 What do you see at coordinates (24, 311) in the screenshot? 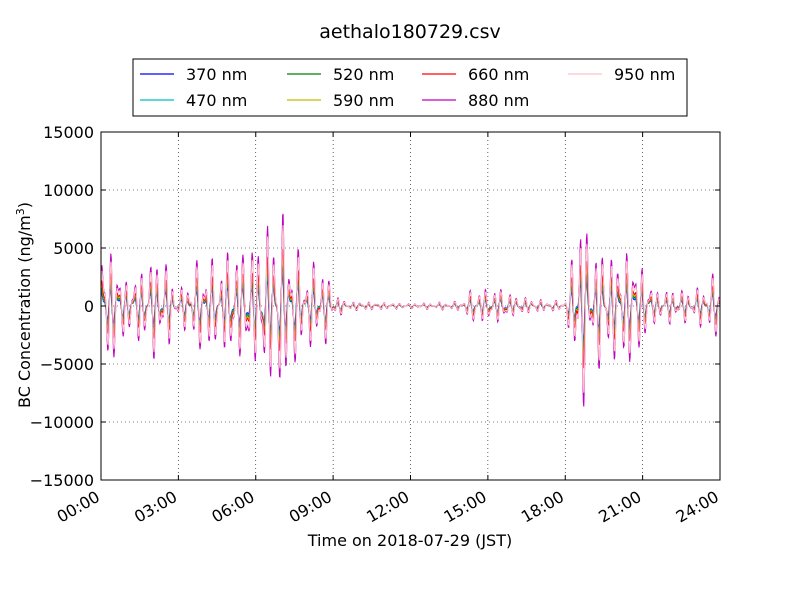
I see `y-axis-label-main: BC Concentration (ng/m` at bounding box center [24, 311].